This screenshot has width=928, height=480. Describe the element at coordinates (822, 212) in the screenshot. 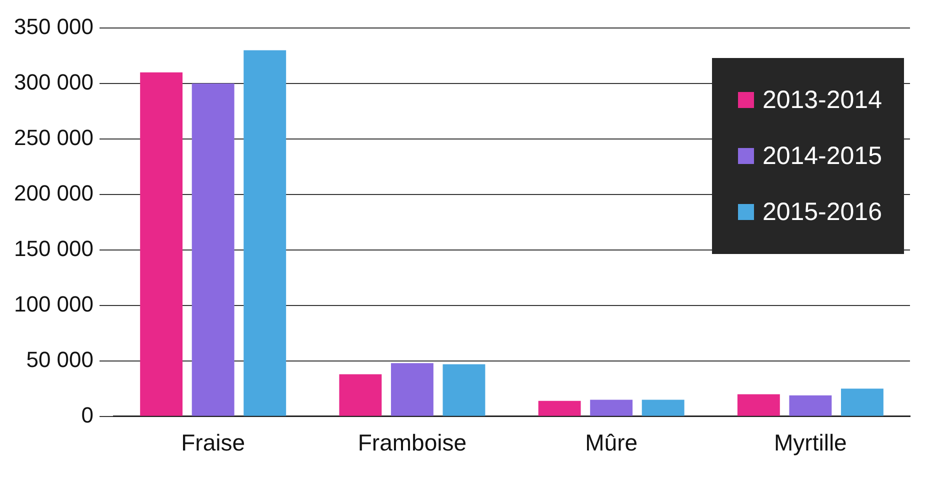

I see `legend-label: 2015-2016` at that location.